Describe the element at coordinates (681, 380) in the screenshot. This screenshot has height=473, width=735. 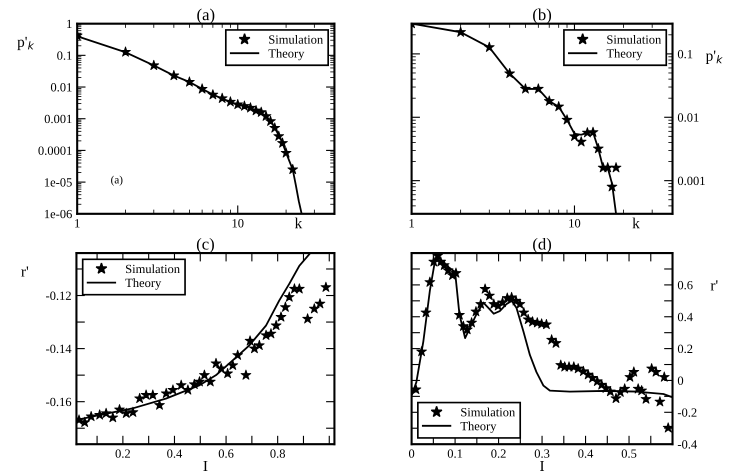
I see `y-tick-label: 0` at that location.